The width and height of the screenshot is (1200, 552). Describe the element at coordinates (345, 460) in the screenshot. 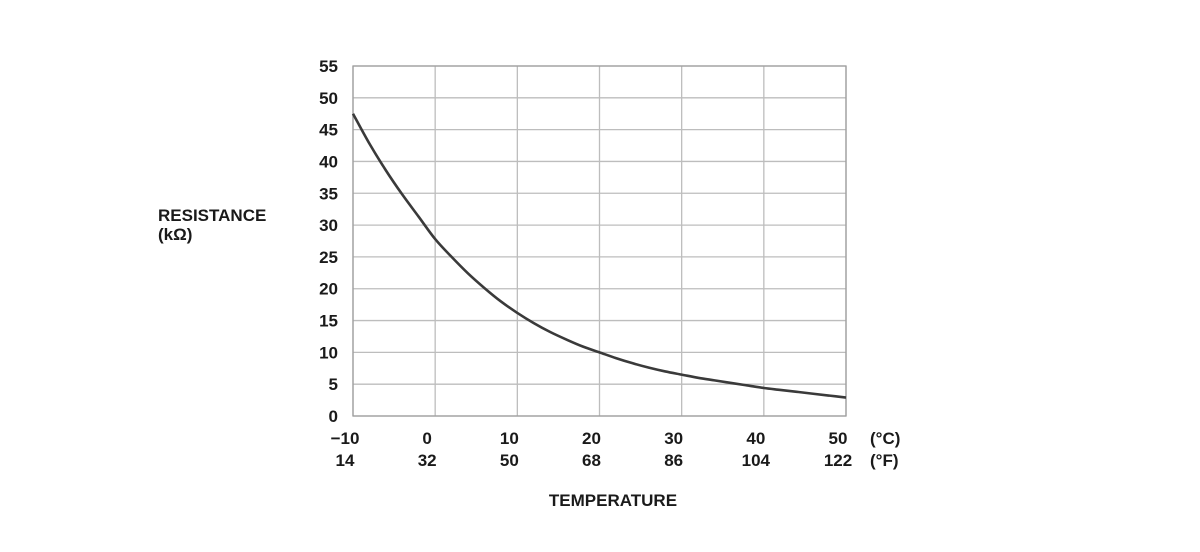

I see `x-tick-label-fahrenheit: 14` at that location.